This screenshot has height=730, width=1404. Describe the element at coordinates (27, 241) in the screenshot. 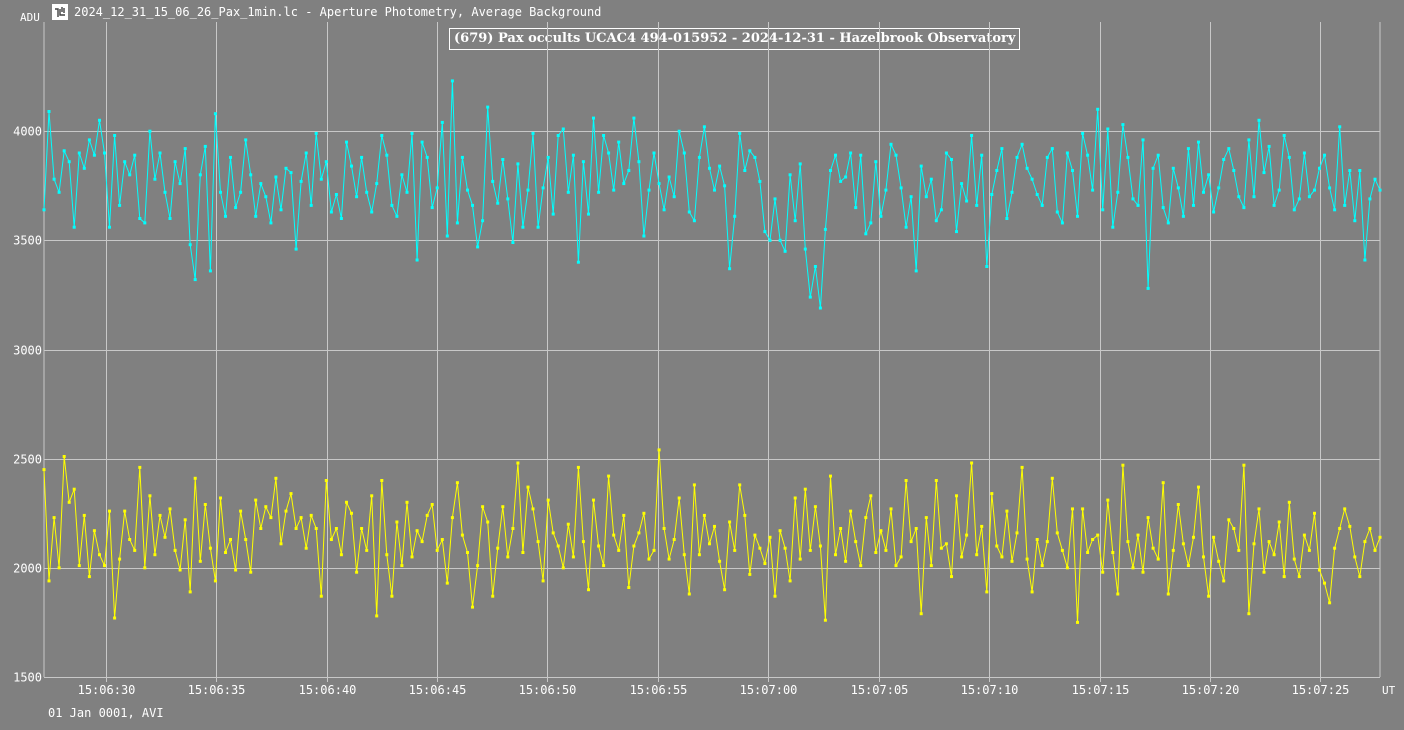

I see `y-tick-label: 3500` at that location.